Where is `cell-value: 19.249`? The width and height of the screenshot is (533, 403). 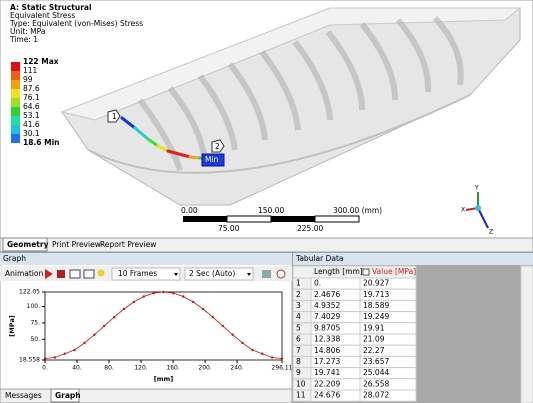
cell-value: 19.249 is located at coordinates (376, 316).